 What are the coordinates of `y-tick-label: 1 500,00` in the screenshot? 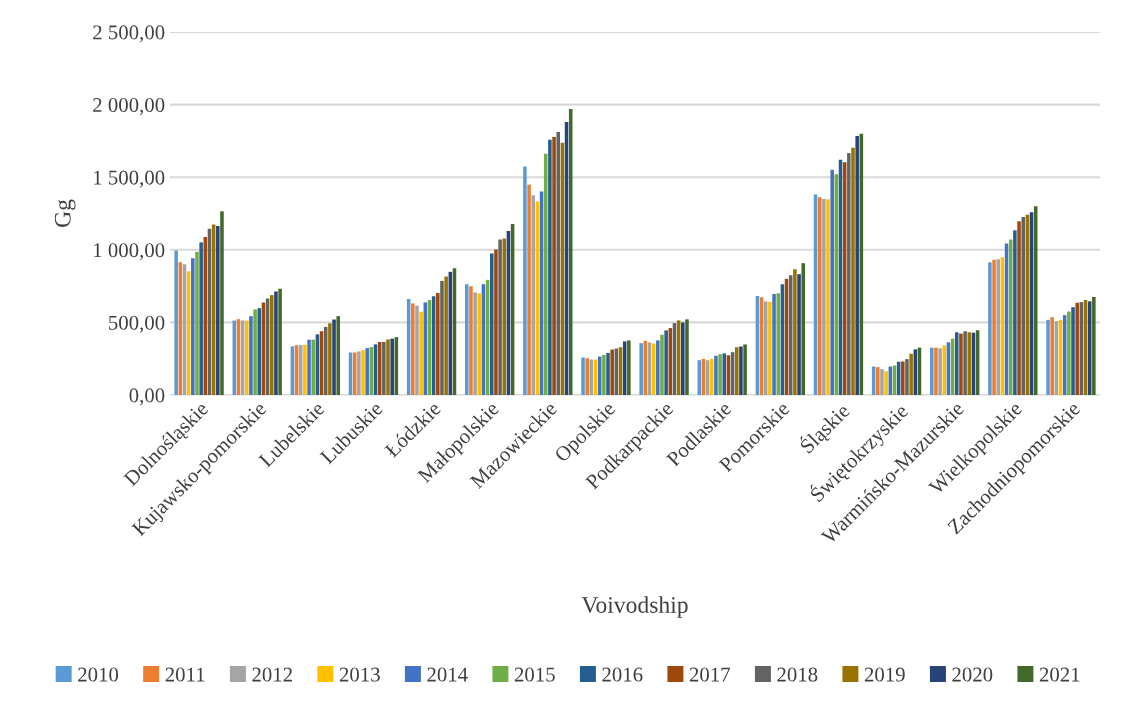 It's located at (129, 179).